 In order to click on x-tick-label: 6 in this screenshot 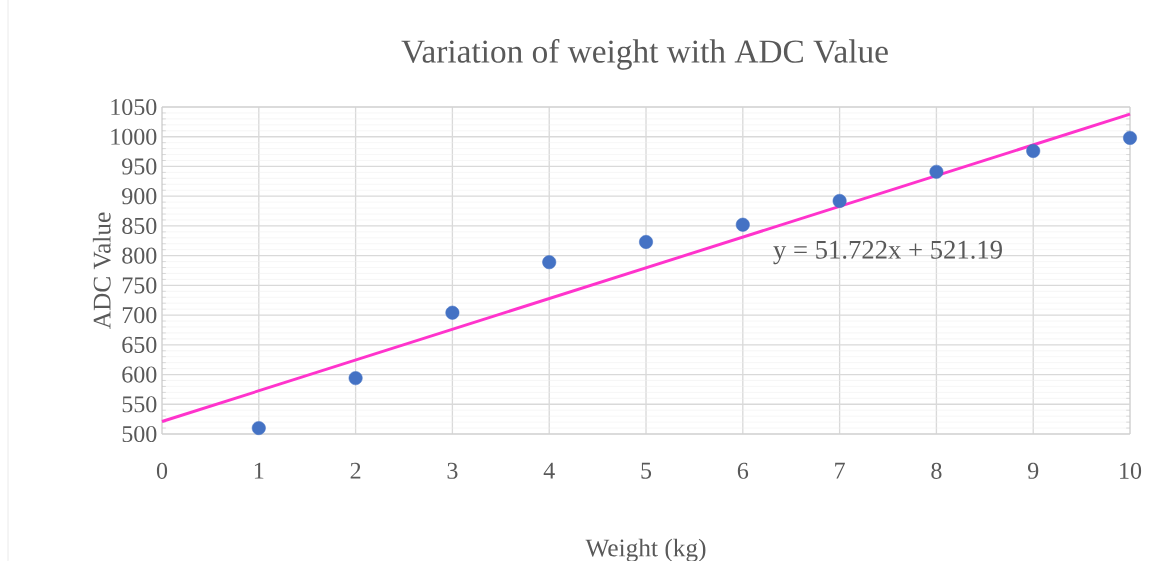, I will do `click(743, 470)`.